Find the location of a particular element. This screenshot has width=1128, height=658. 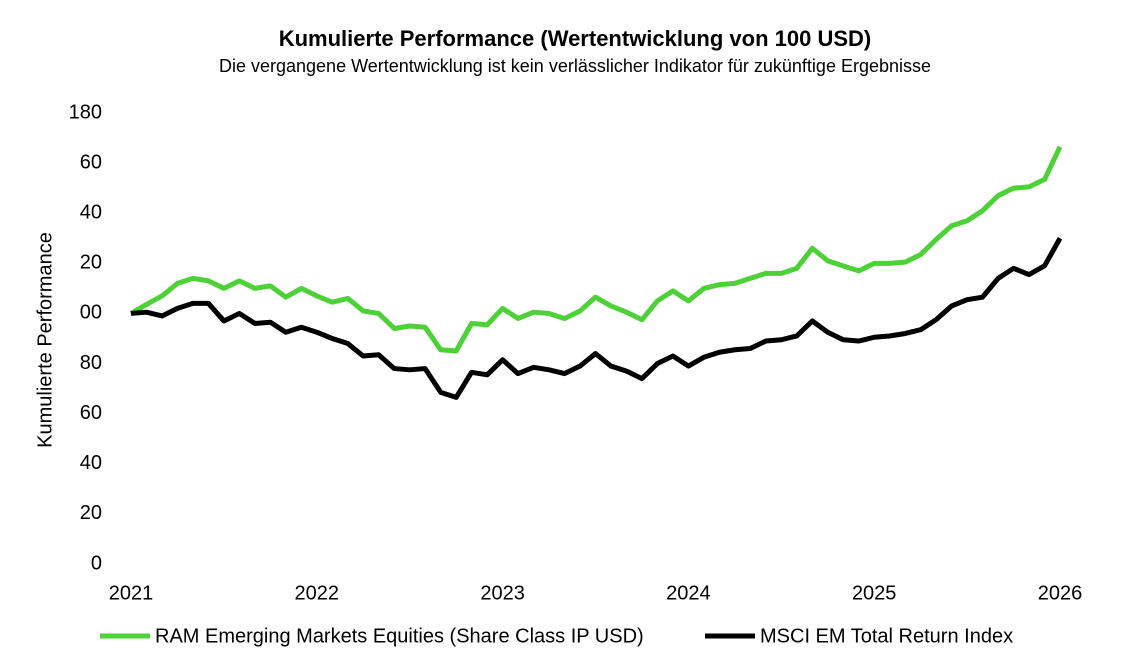

x-tick-label: 2022 is located at coordinates (317, 593).